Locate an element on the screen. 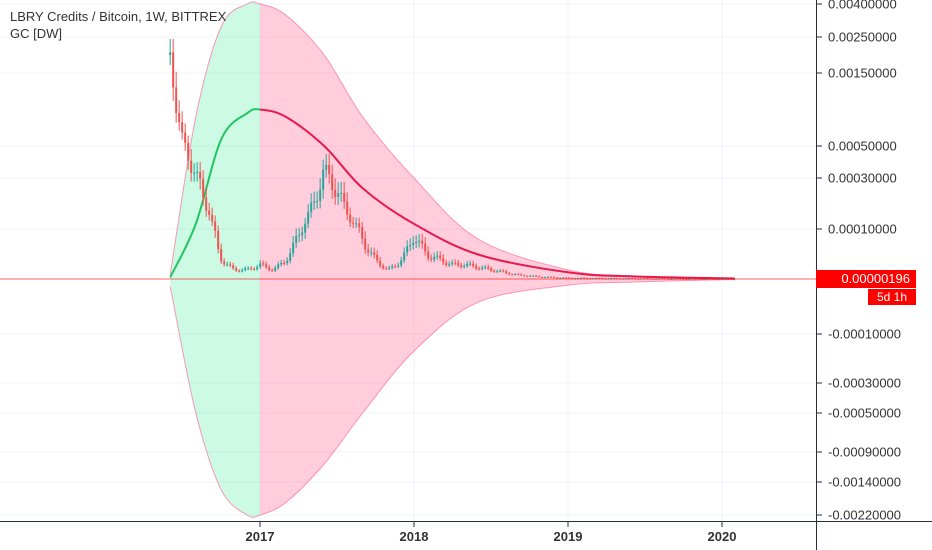  price-tick-label: 0.00400000 is located at coordinates (862, 6).